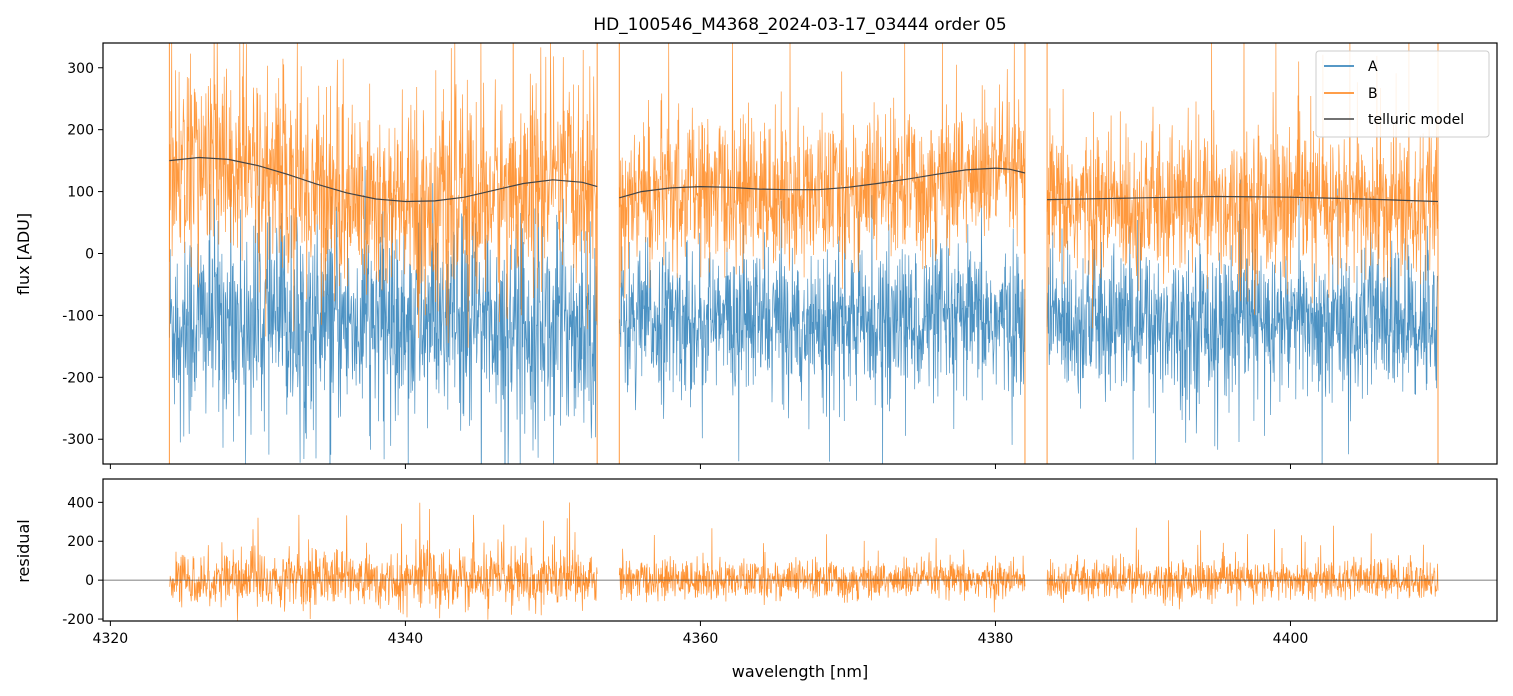 The width and height of the screenshot is (1513, 696). I want to click on legend: A B telluric model, so click(1402, 94).